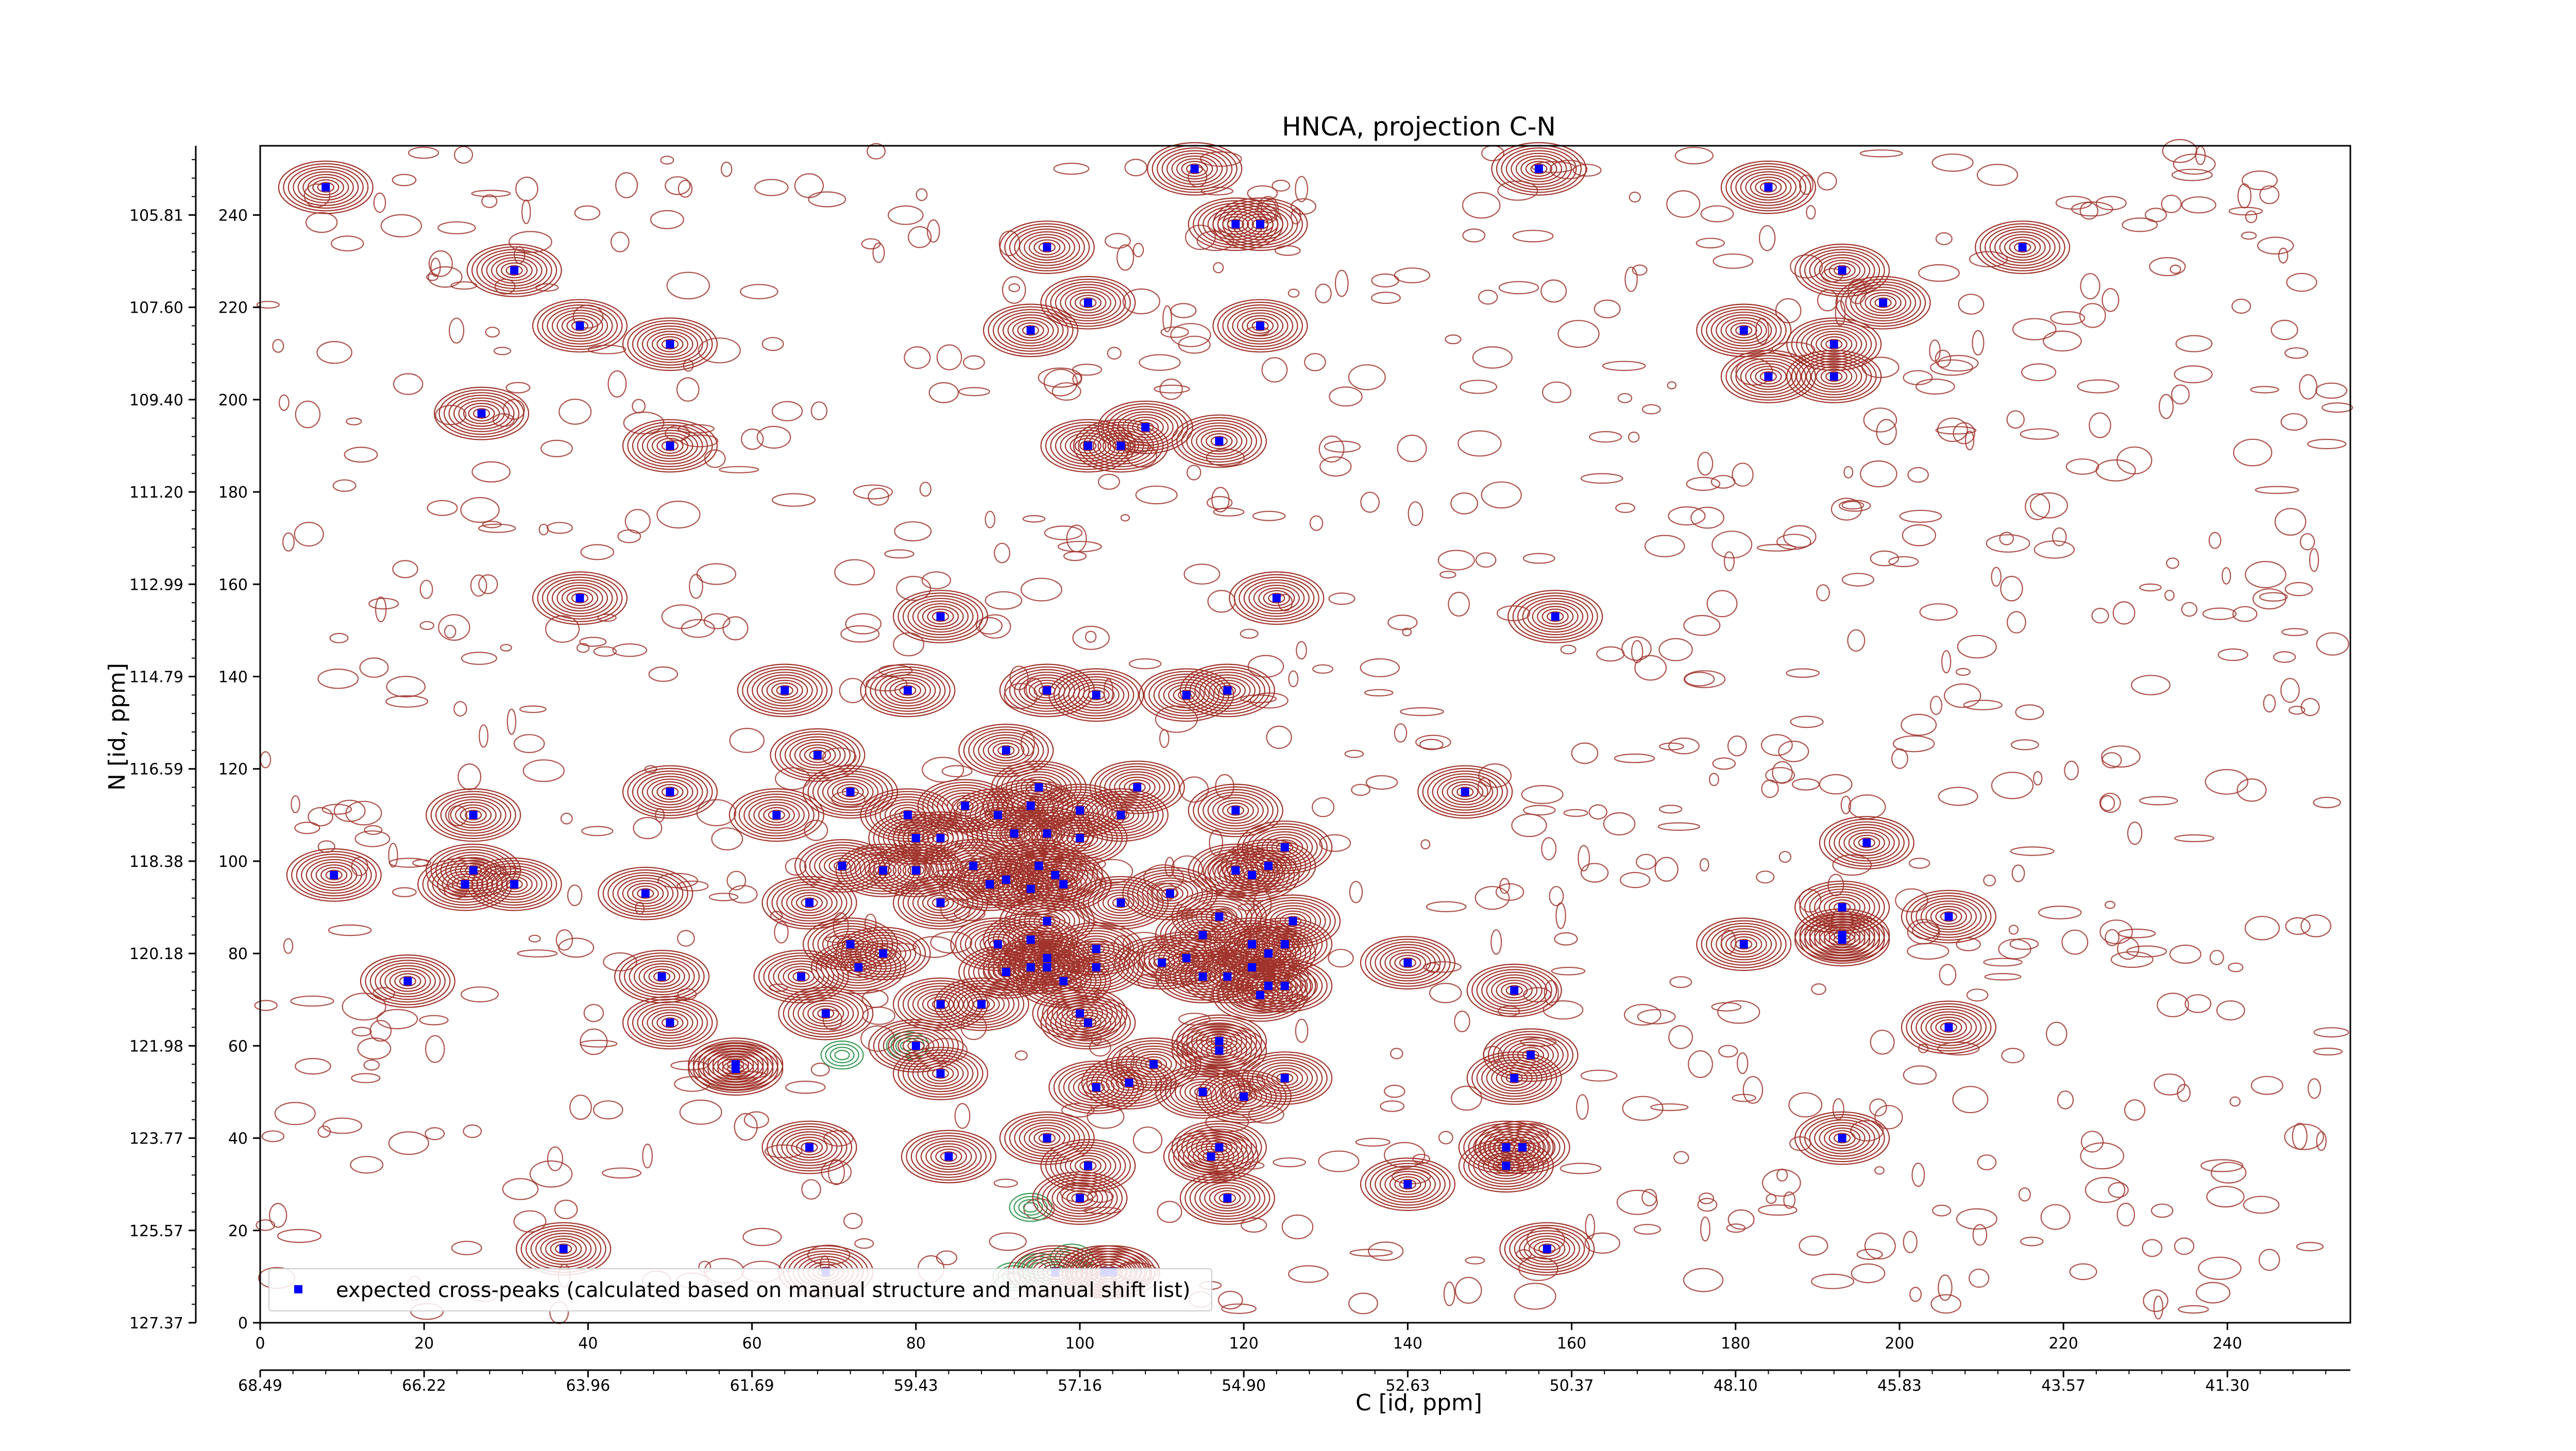  Describe the element at coordinates (1407, 1344) in the screenshot. I see `x-index-tick-label: 140` at that location.